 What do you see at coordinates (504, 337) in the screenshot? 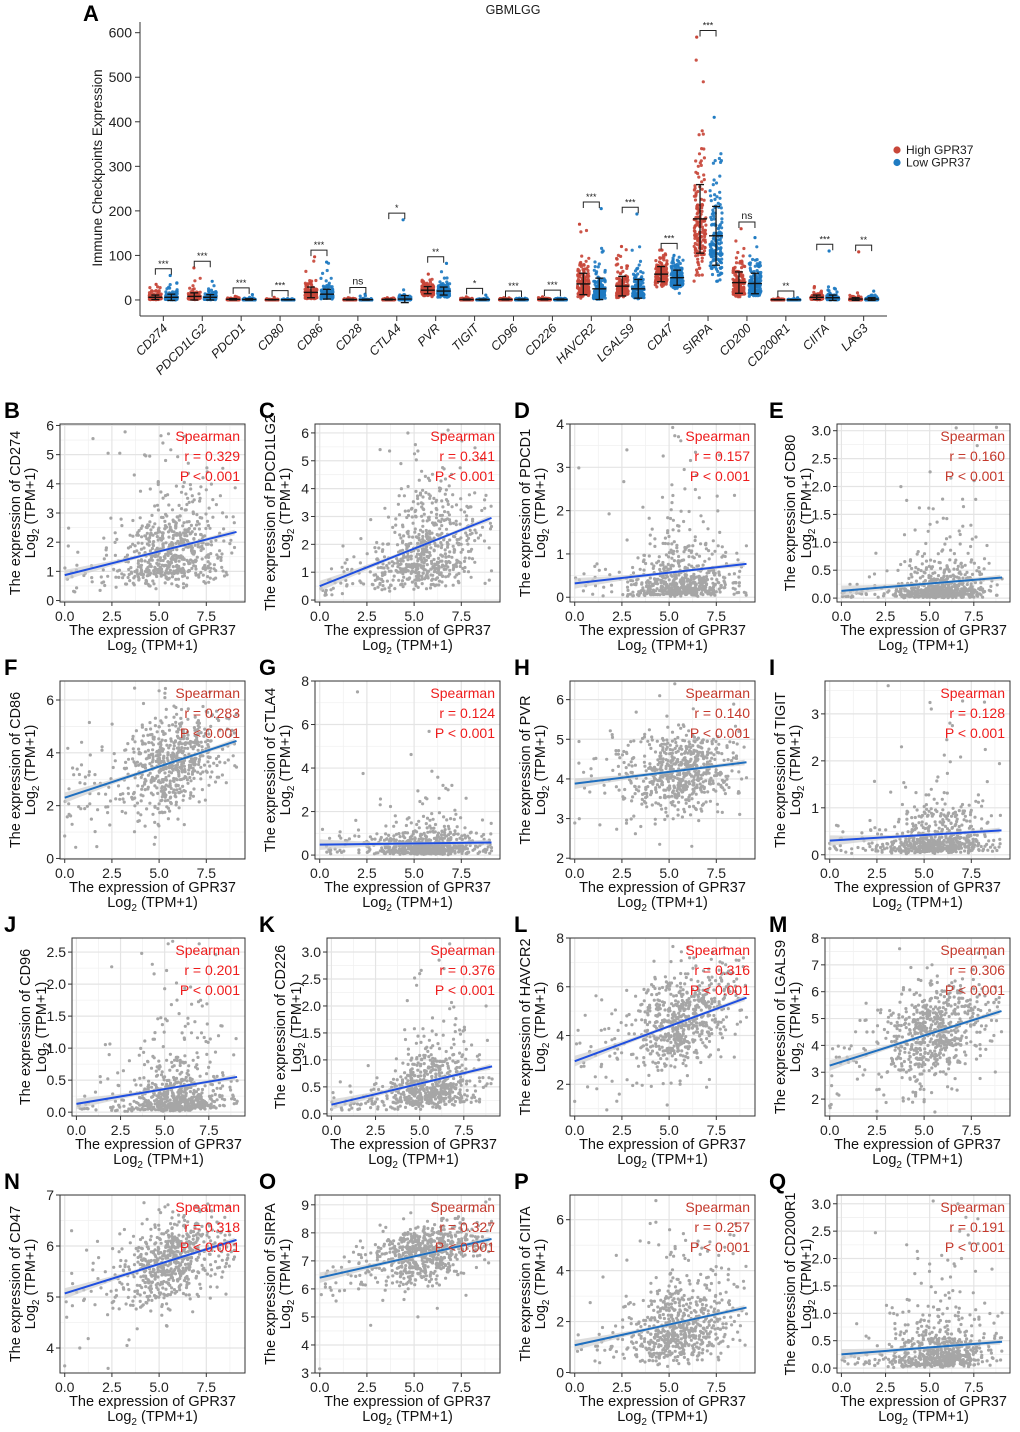
I see `category-label: CD96` at bounding box center [504, 337].